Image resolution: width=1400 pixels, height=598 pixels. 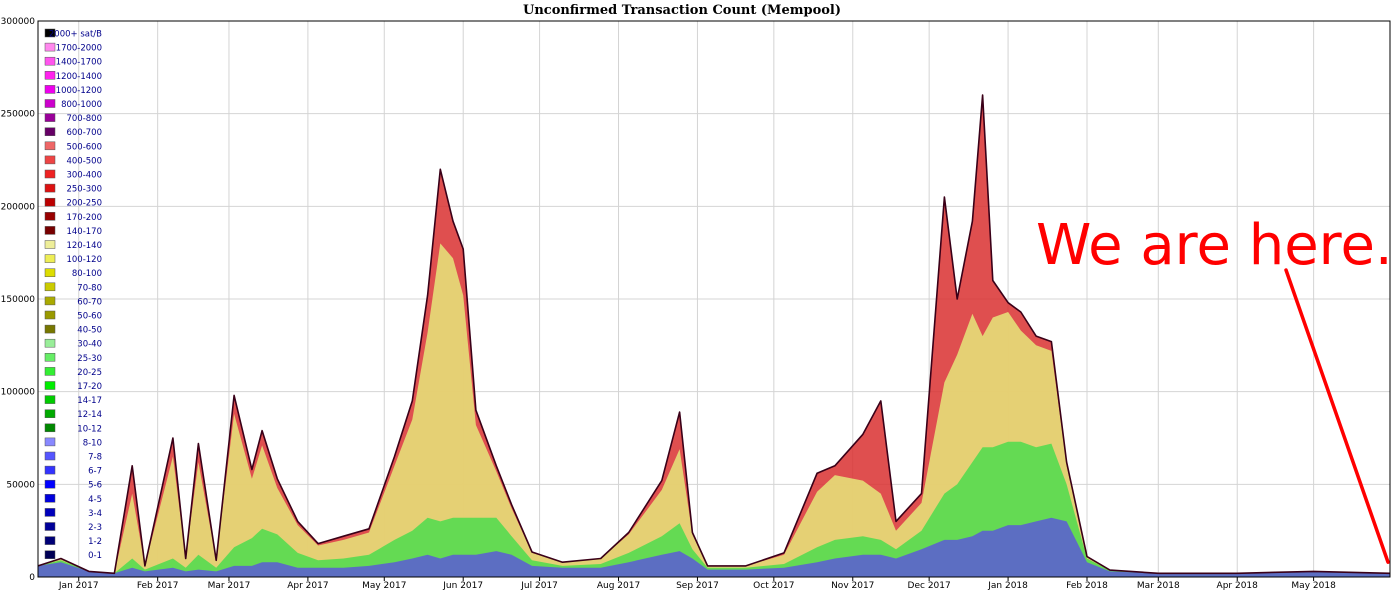 What do you see at coordinates (158, 586) in the screenshot?
I see `x-tick-label: Feb 2017` at bounding box center [158, 586].